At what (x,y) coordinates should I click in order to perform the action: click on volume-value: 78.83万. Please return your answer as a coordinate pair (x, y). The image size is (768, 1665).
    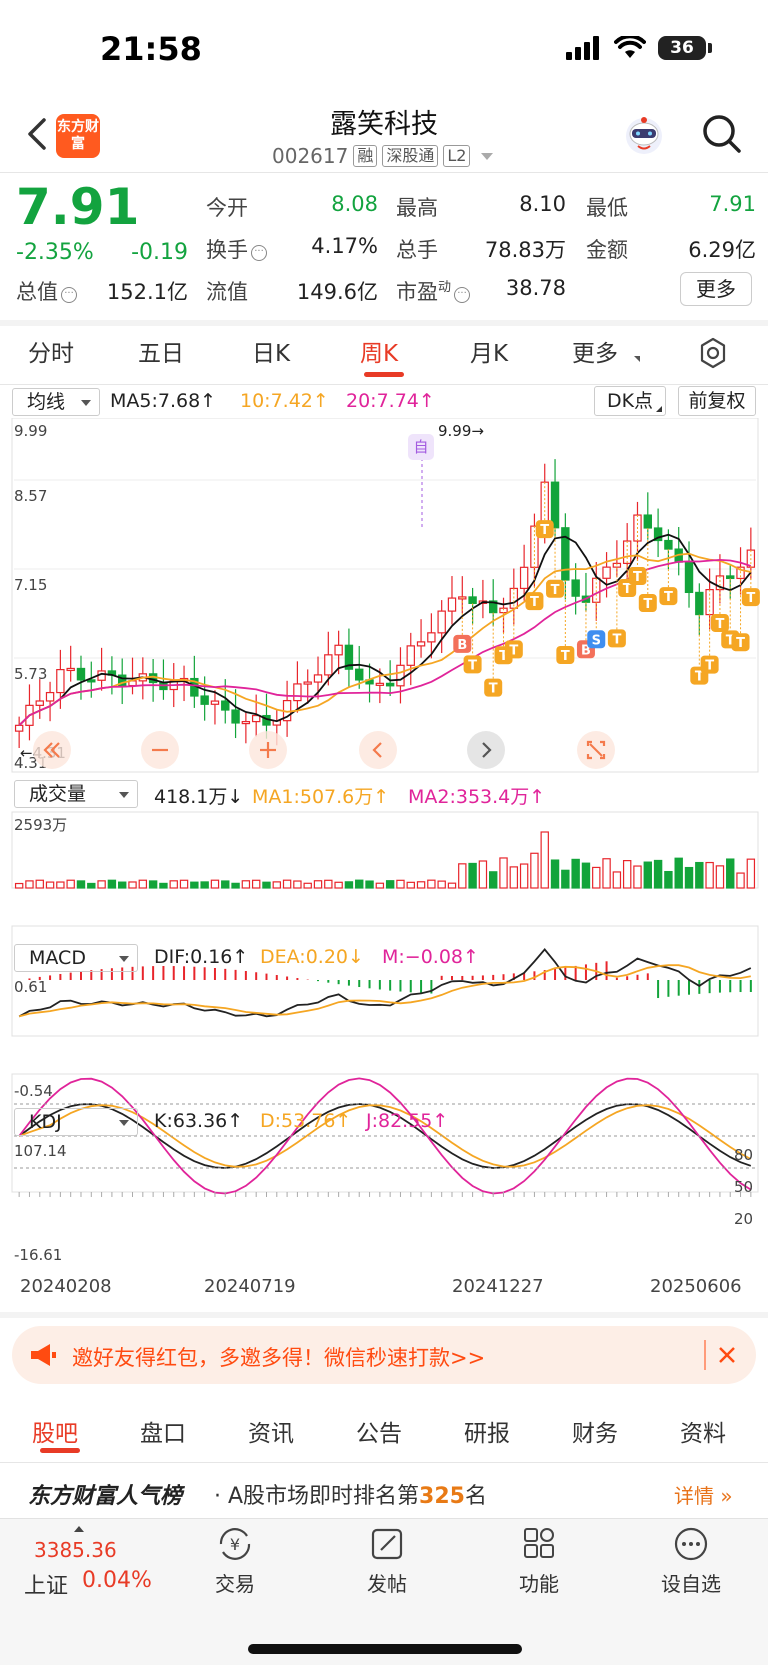
    Looking at the image, I should click on (525, 250).